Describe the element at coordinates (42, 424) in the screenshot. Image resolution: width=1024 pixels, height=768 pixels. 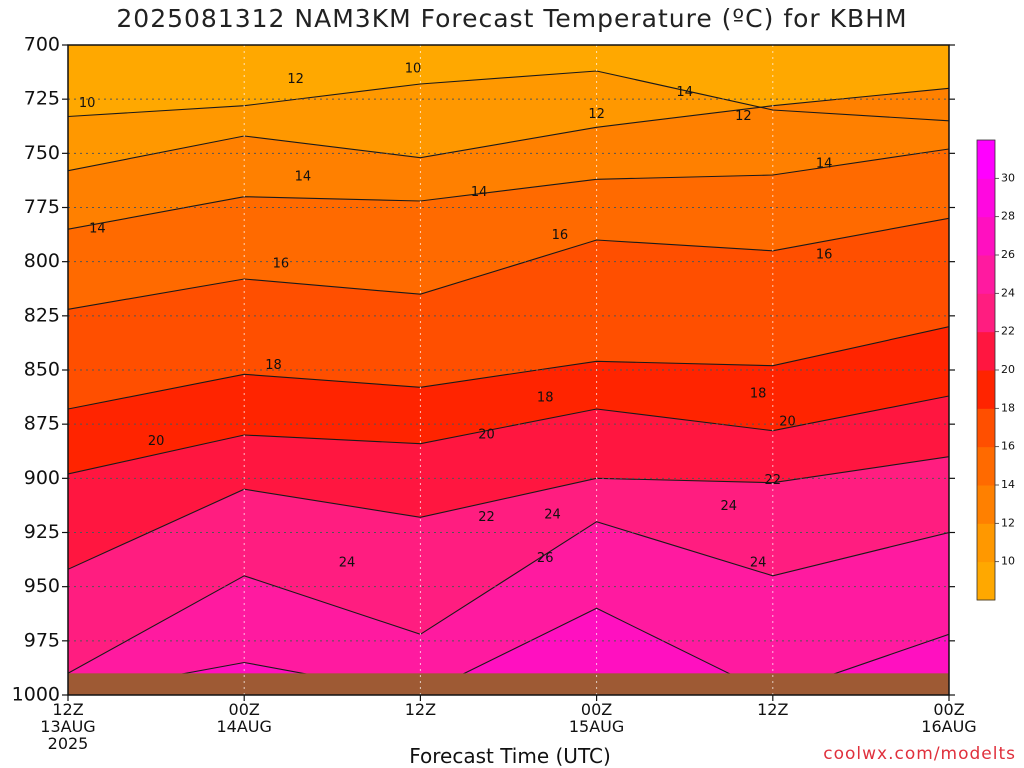
I see `y-tick-label: 875` at that location.